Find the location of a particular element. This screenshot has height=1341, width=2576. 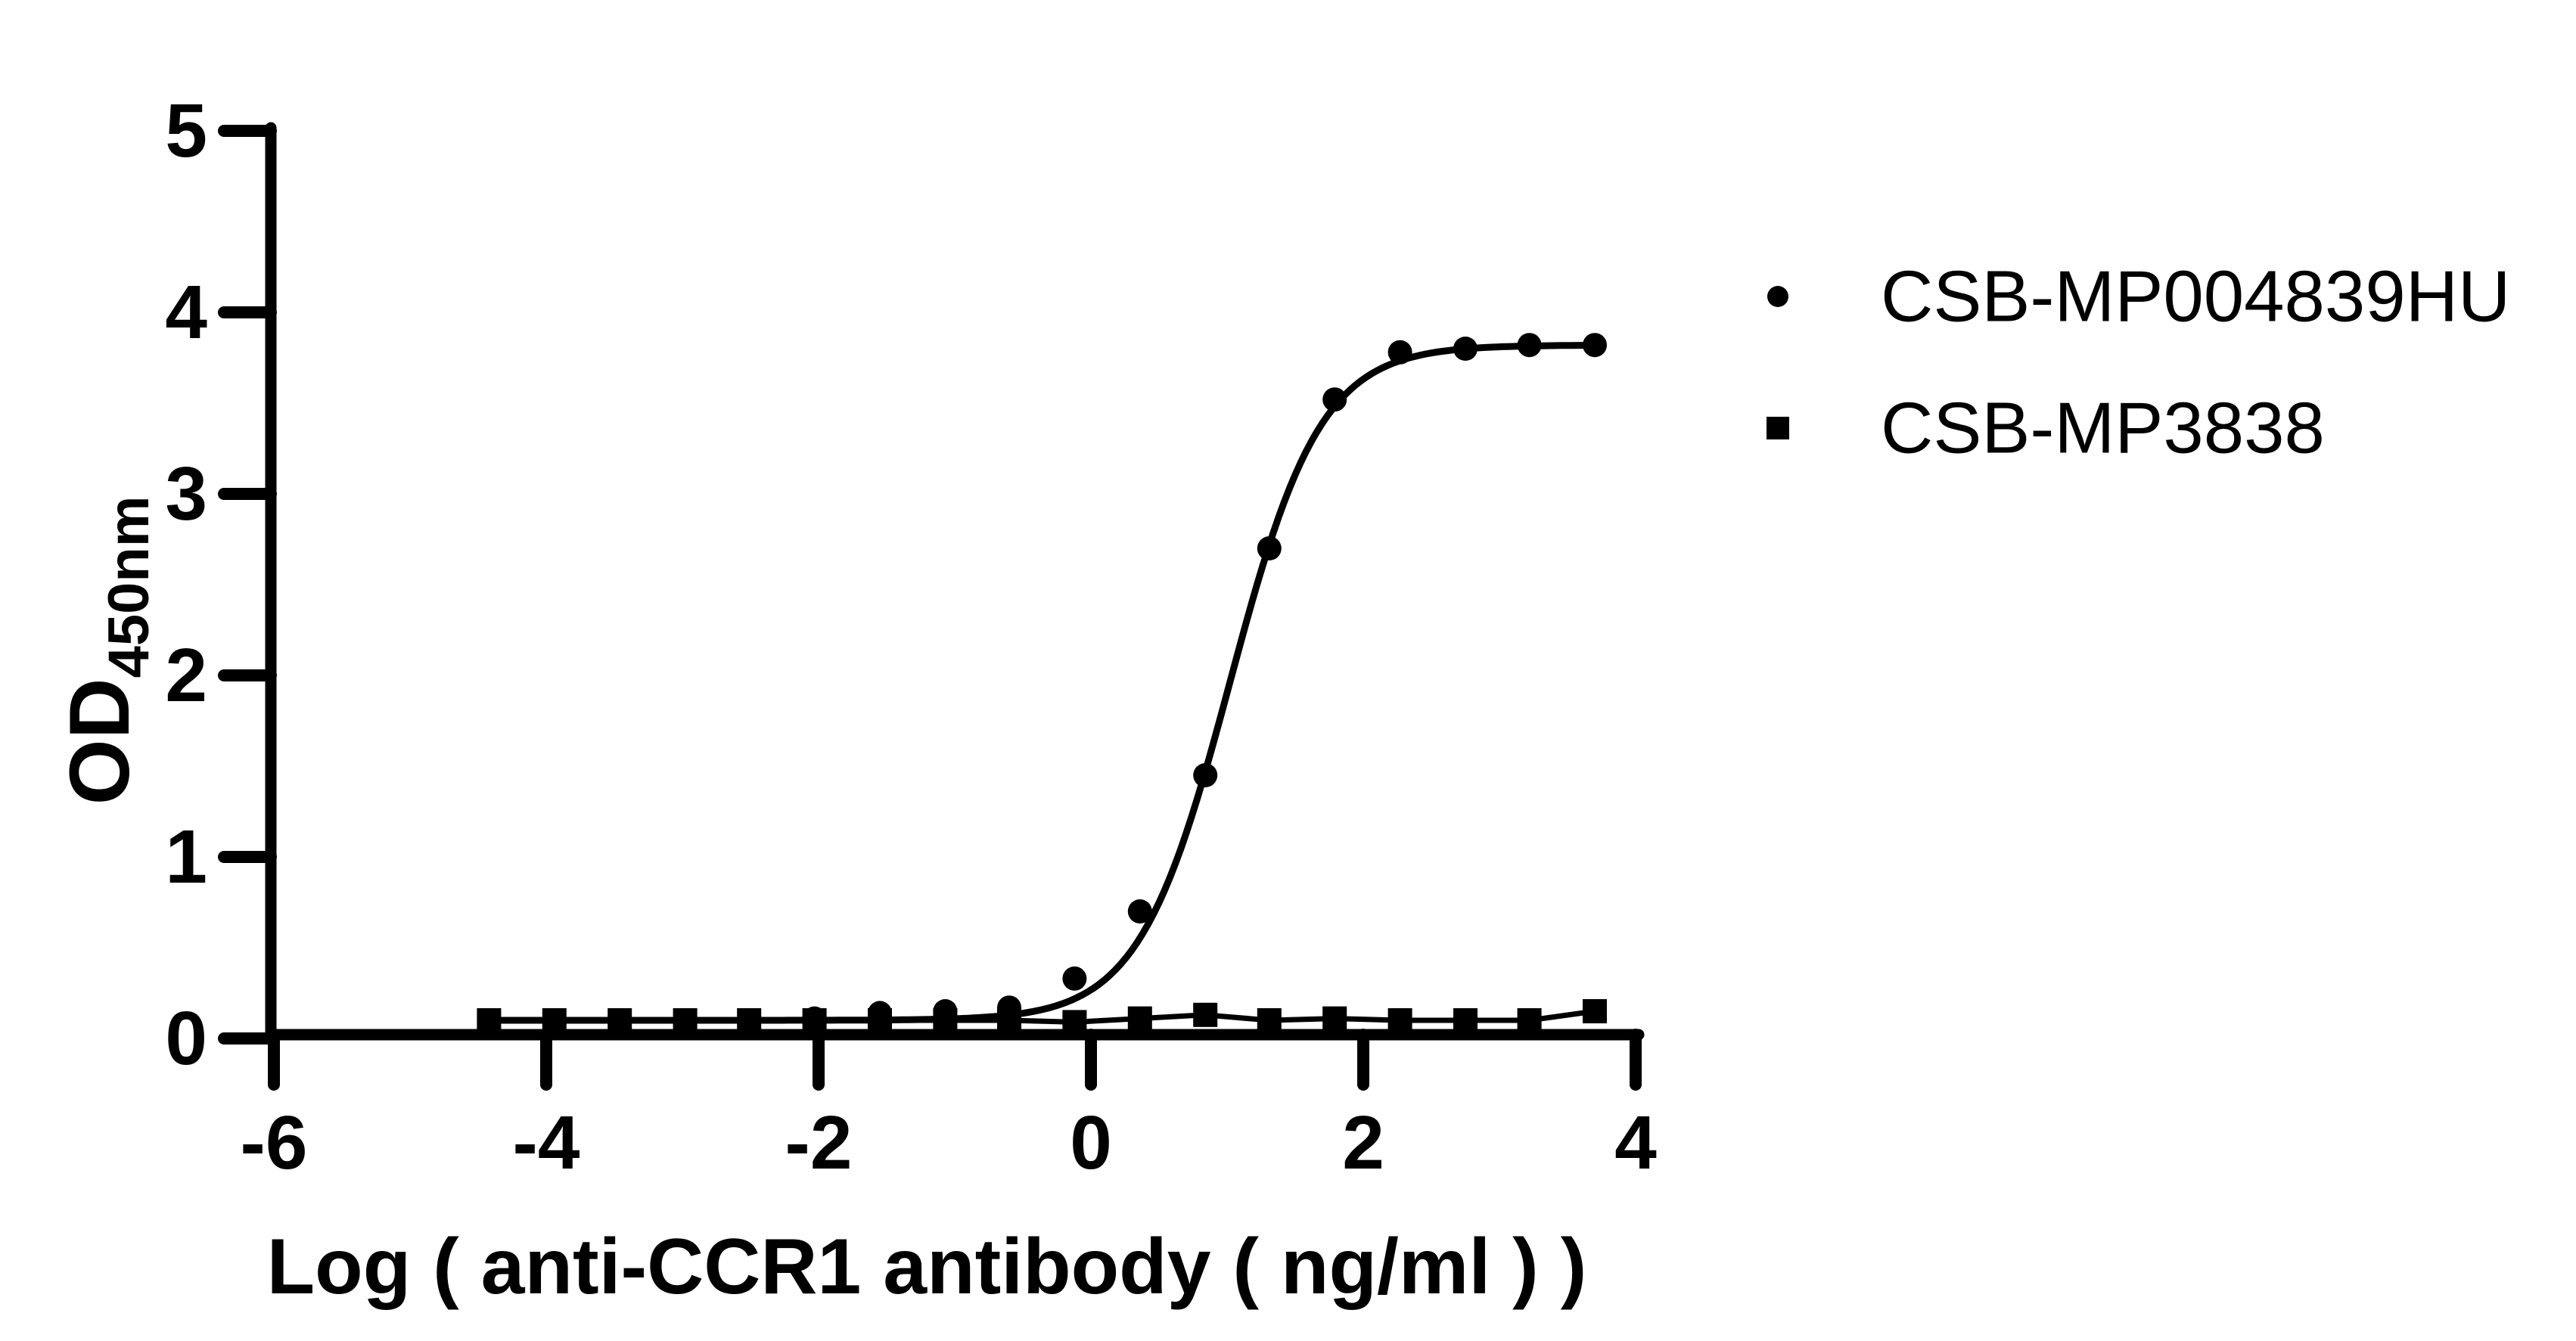

x-axis-ticks: -6 -4 -2 0 2 4 is located at coordinates (949, 1107).